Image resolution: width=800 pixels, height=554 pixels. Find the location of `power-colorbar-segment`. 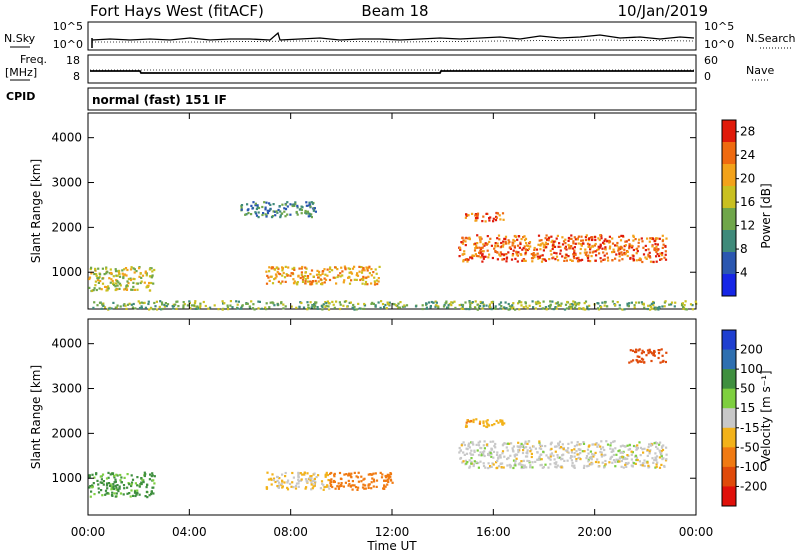

power-colorbar-segment is located at coordinates (729, 285).